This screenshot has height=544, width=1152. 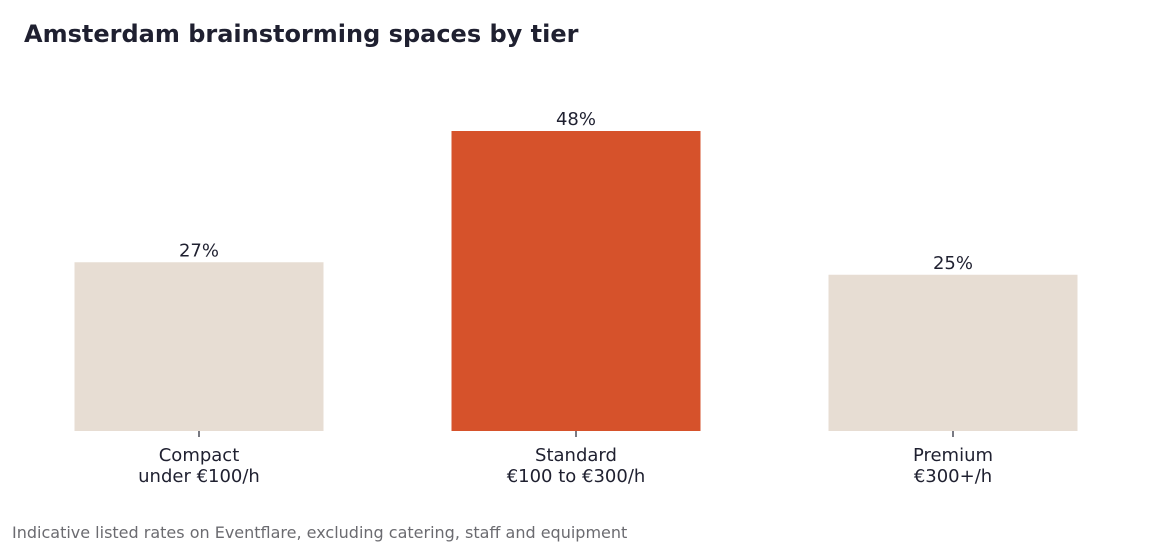 I want to click on category-label-standard: Standard €100 to €300/h, so click(x=576, y=466).